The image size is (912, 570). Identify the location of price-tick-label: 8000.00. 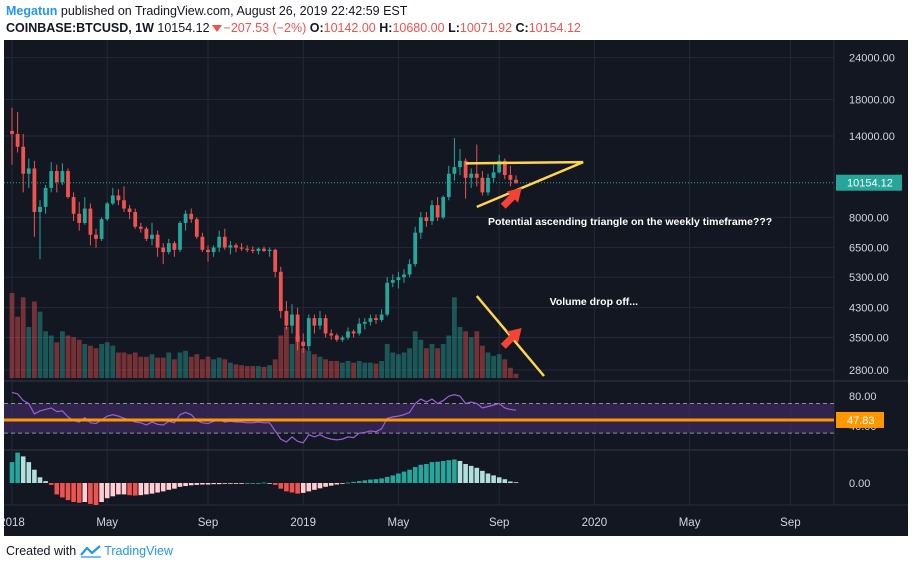
(869, 218).